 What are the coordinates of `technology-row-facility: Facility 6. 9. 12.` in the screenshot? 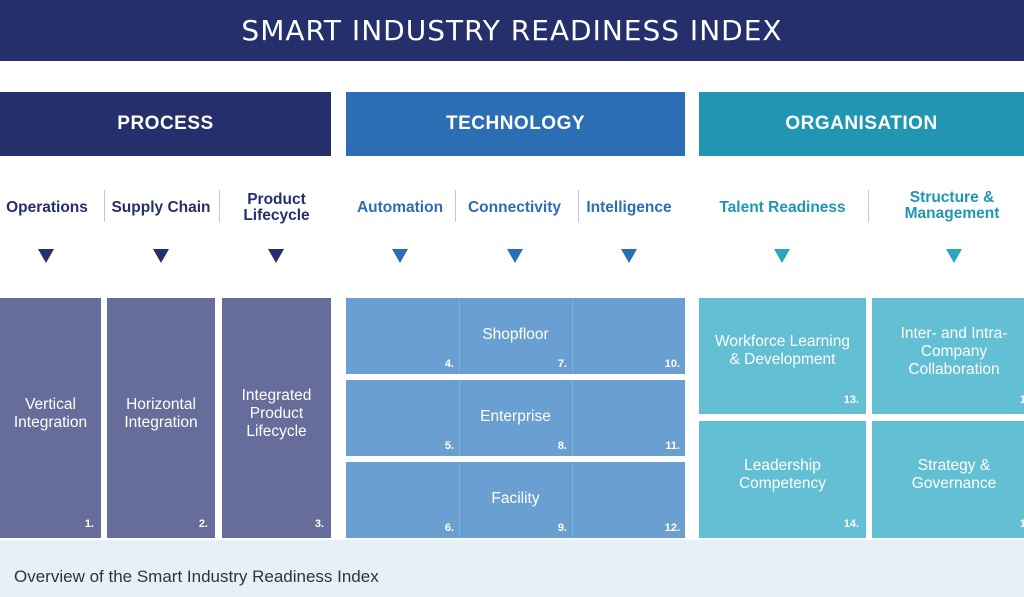 It's located at (515, 500).